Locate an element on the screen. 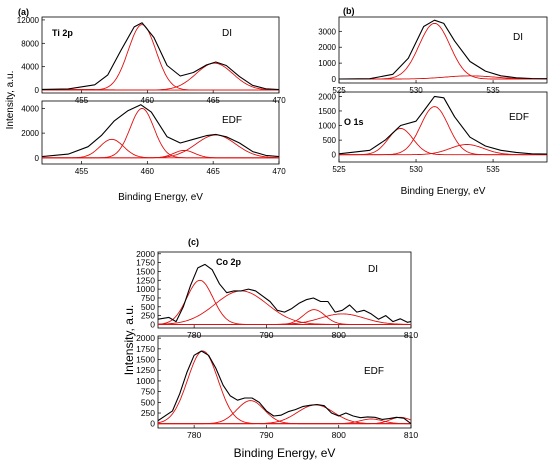  y-tick-label: 12000 is located at coordinates (28, 20).